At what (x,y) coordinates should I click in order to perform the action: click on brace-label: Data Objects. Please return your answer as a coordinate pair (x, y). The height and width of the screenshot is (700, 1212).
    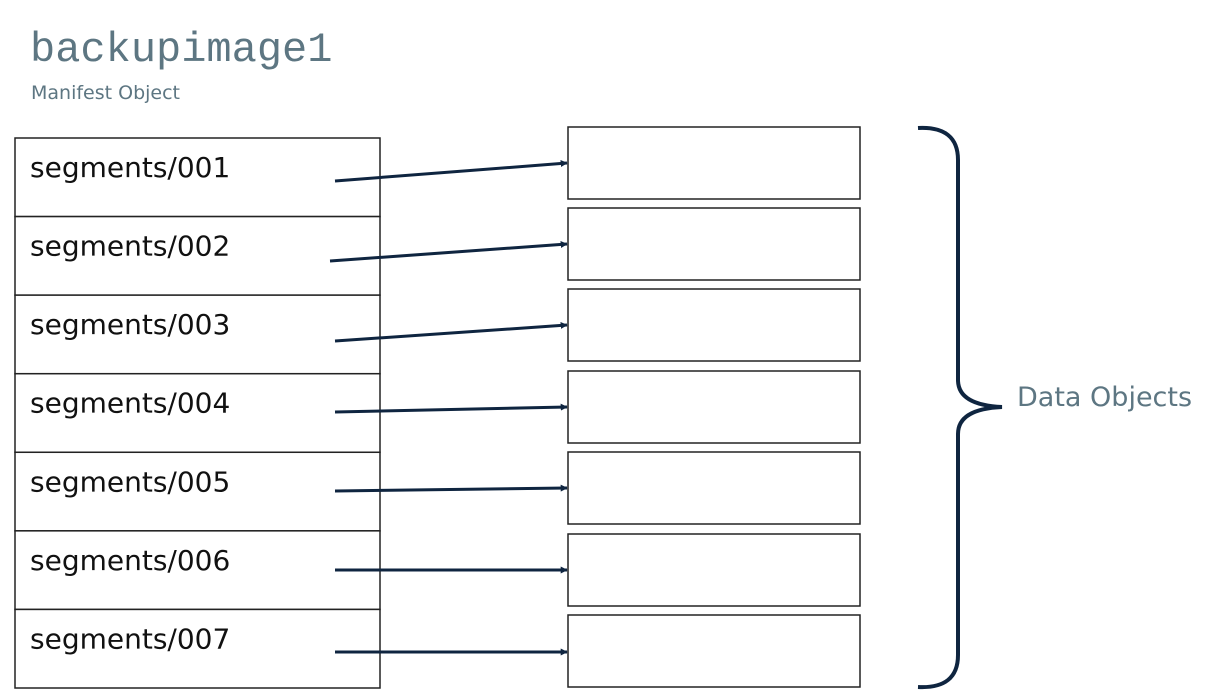
    Looking at the image, I should click on (1104, 397).